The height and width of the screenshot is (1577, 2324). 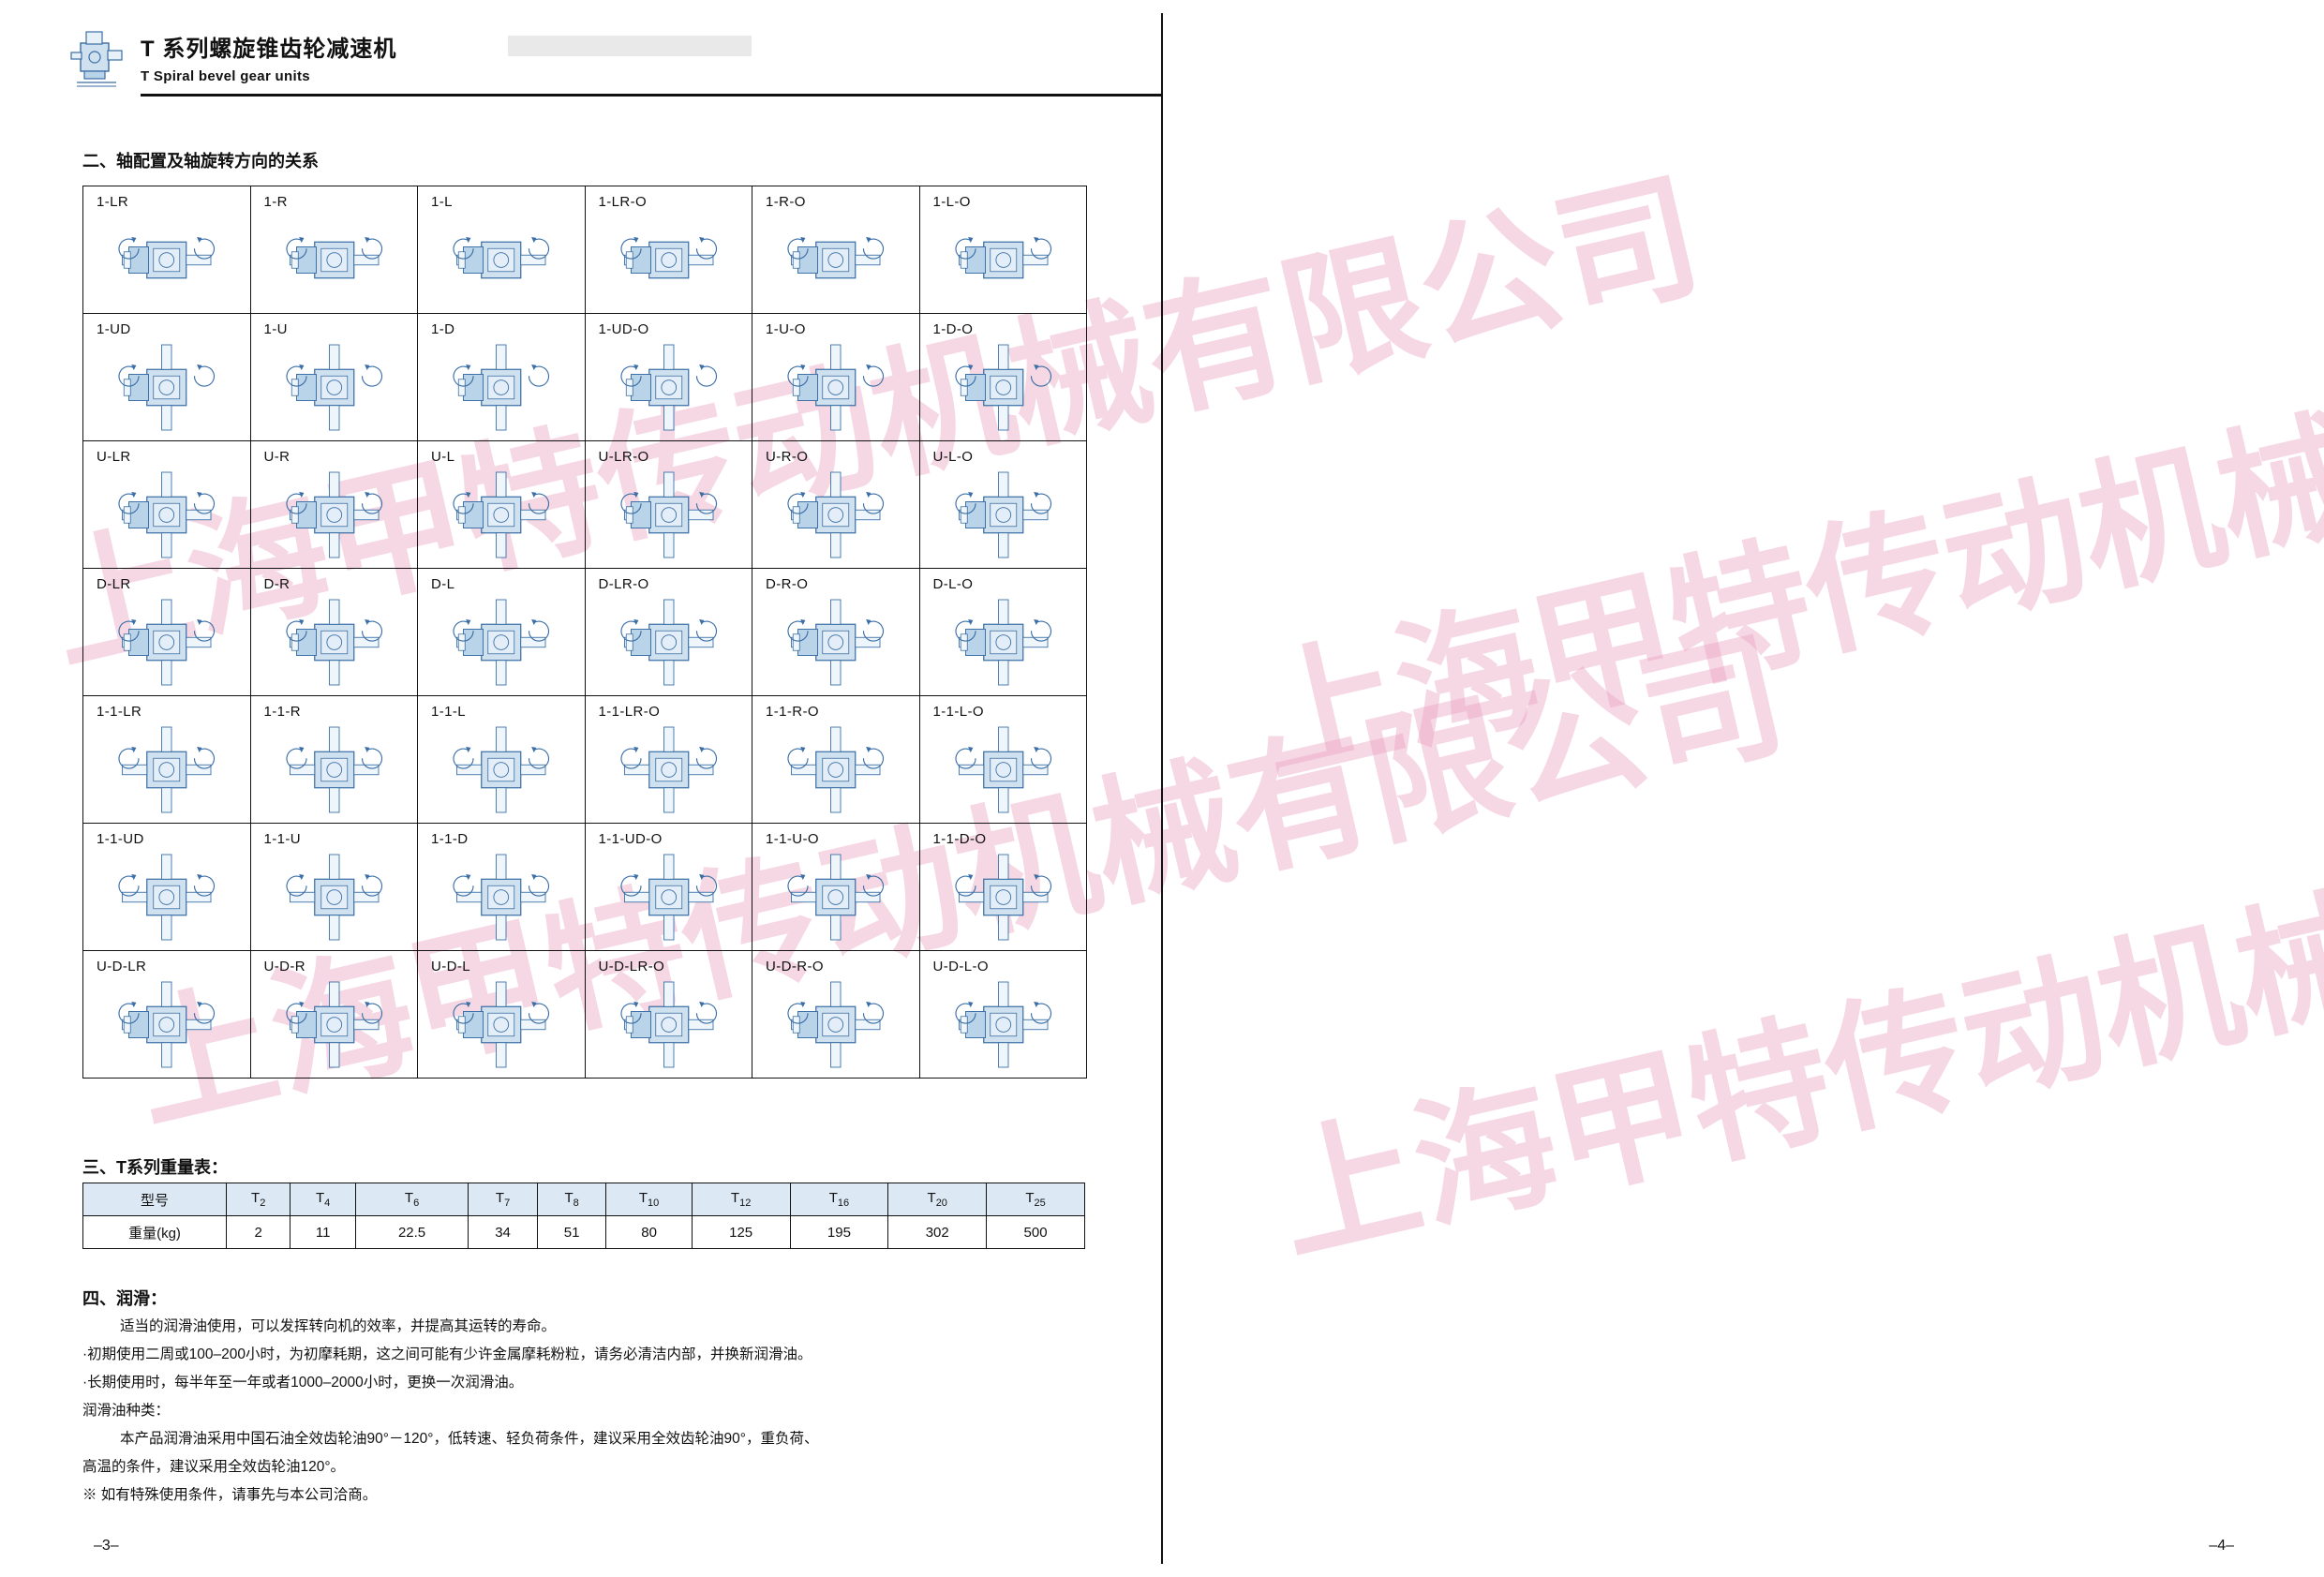 I want to click on header-title-cn: T 系列螺旋锥齿轮减速机, so click(x=269, y=50).